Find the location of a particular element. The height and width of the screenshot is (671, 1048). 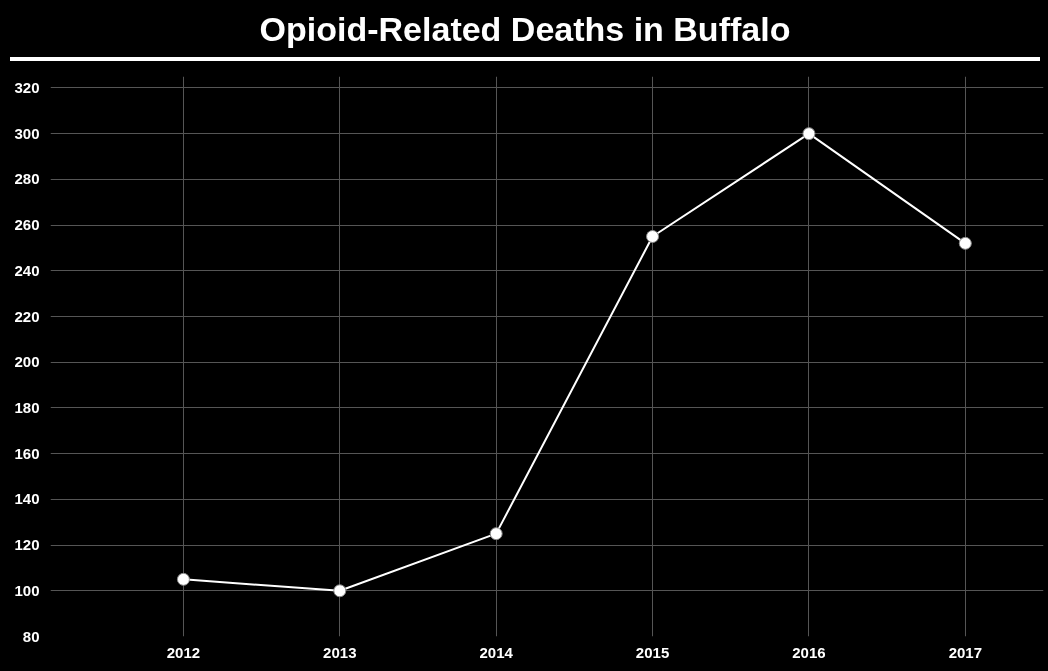

y-tick-label: 80 is located at coordinates (31, 636).